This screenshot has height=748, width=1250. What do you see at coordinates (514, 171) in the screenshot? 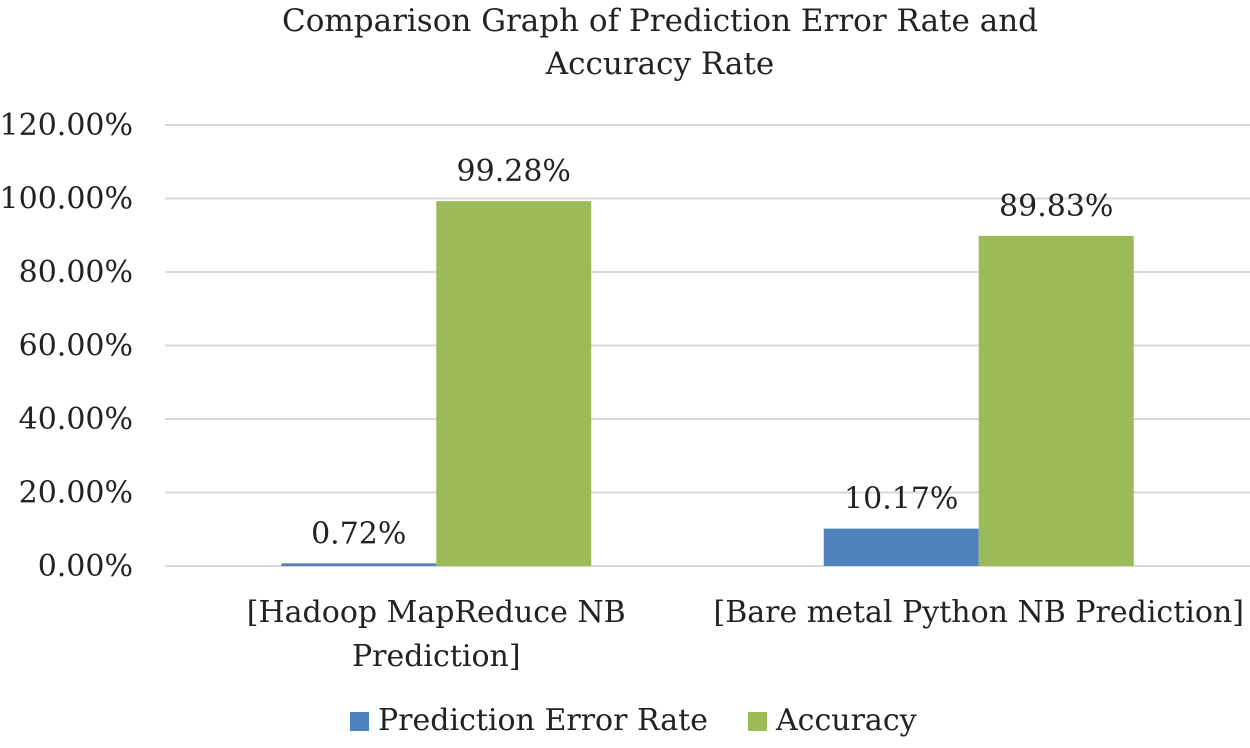
I see `data-label: 99.28%` at bounding box center [514, 171].